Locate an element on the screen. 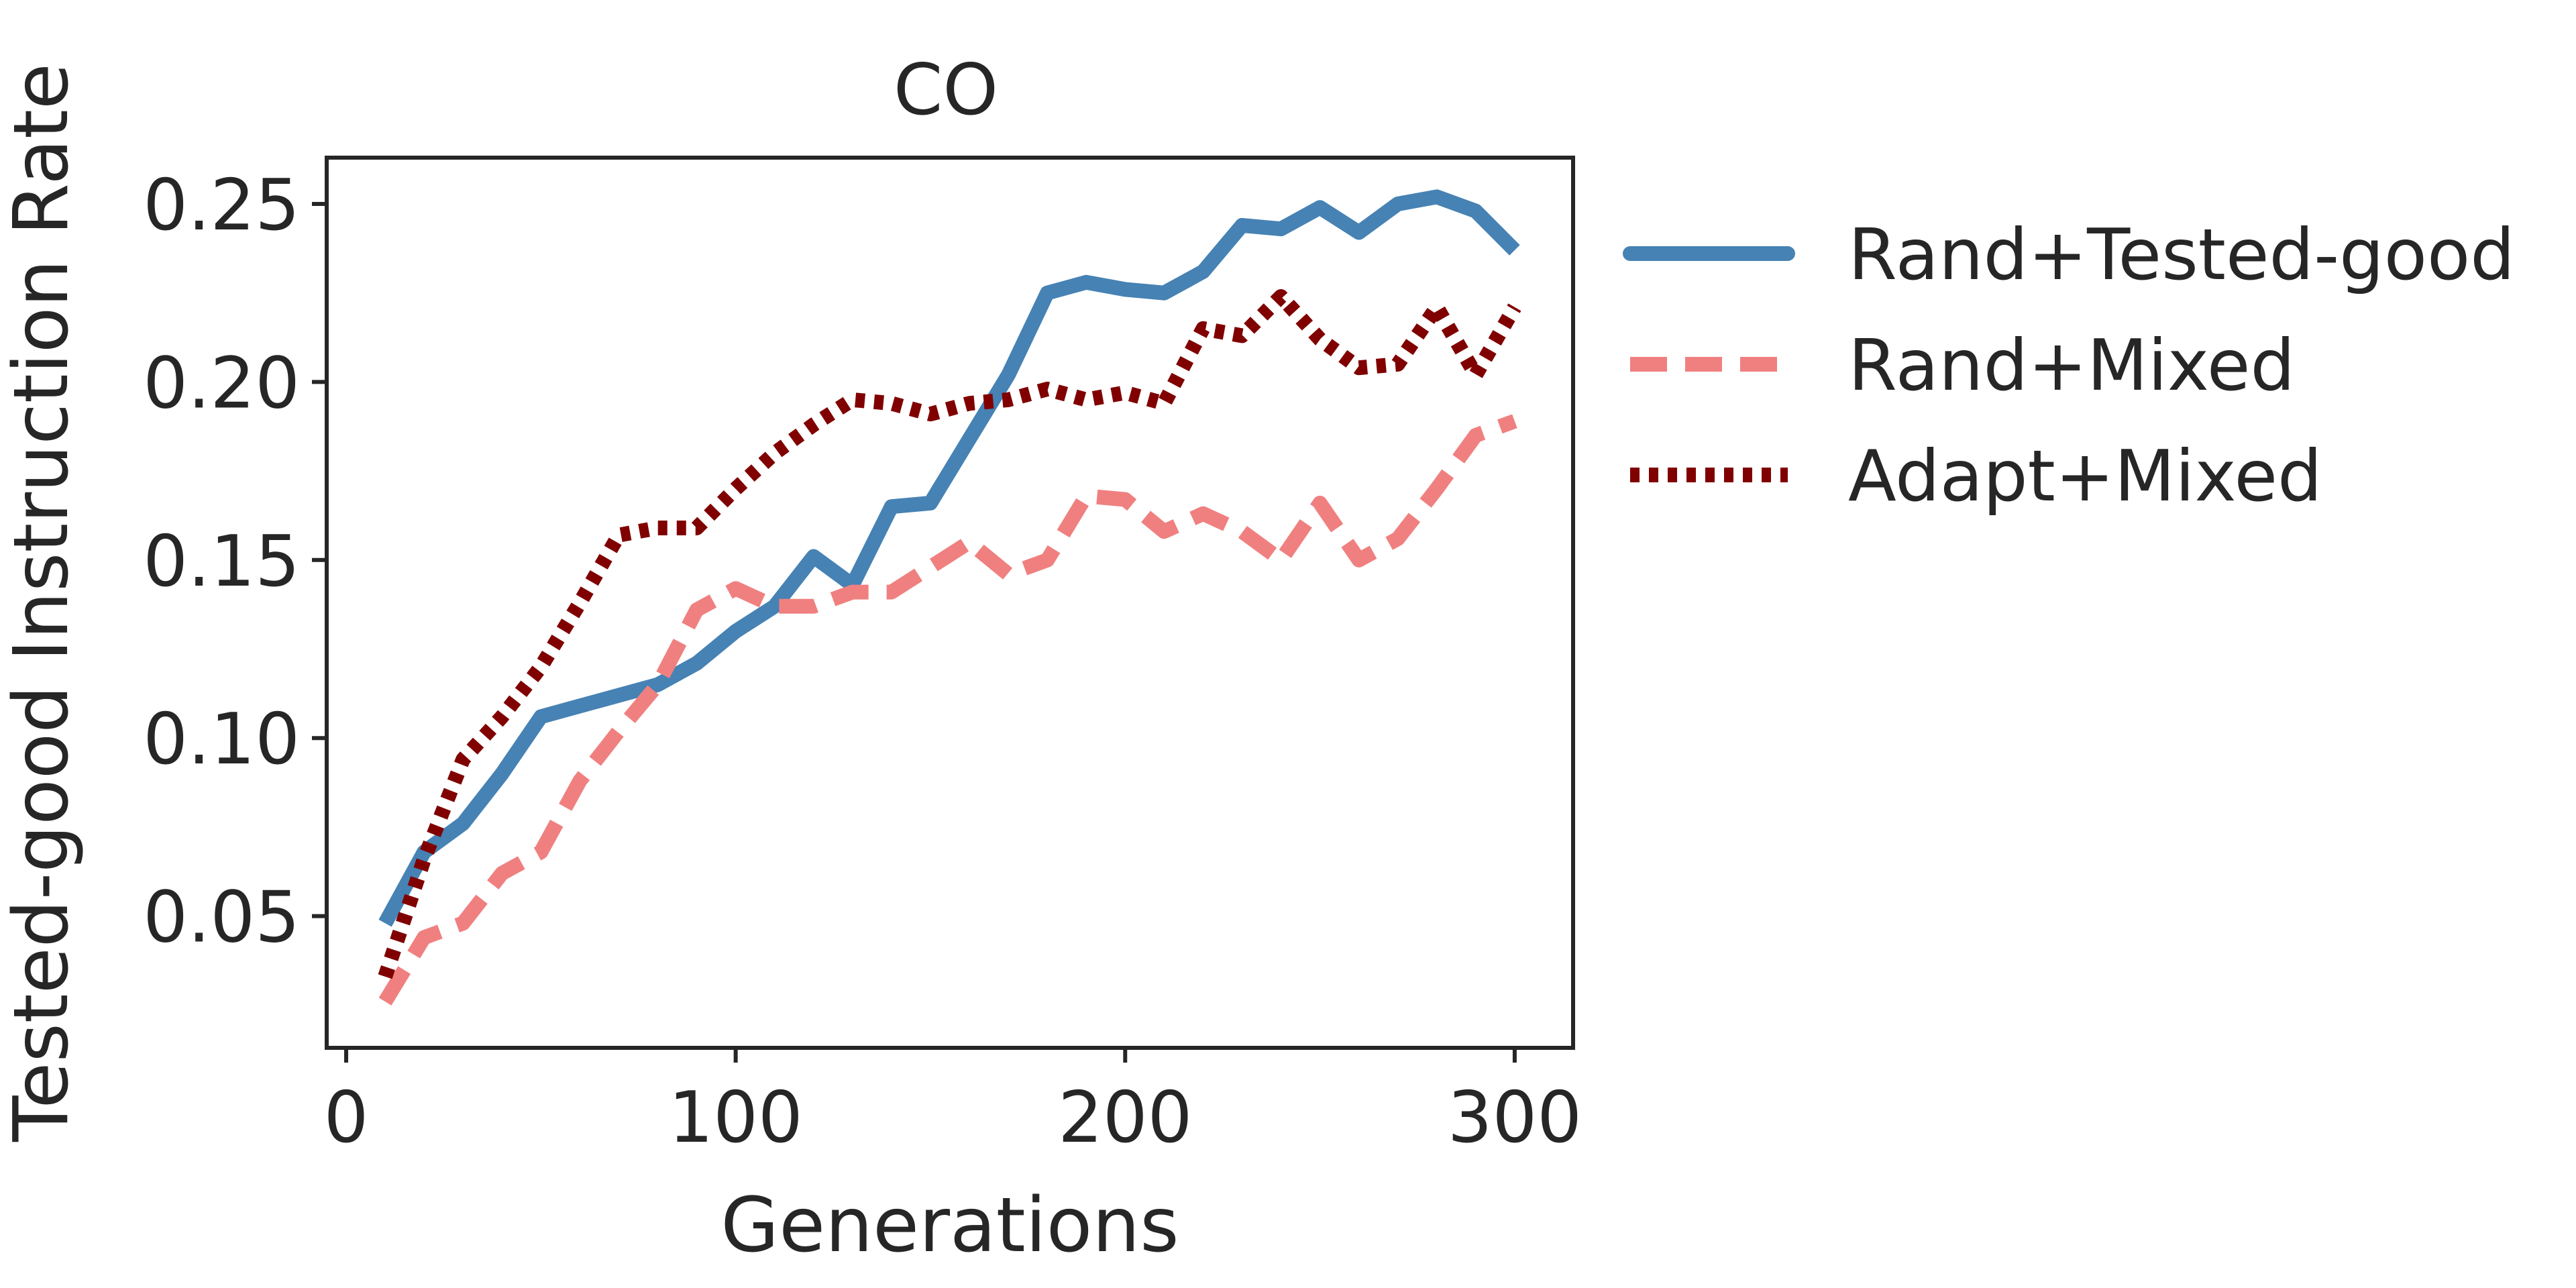  y-tick-label: 0.25 is located at coordinates (221, 205).